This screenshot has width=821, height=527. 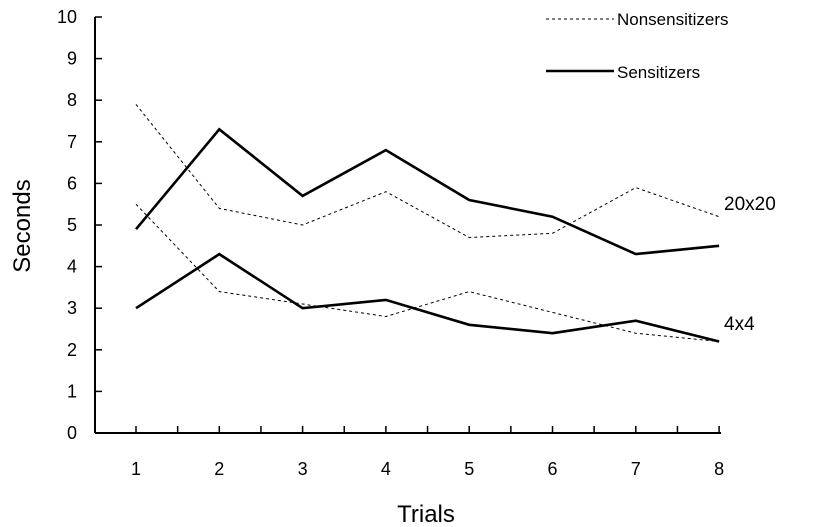 I want to click on legend-label-sensitizers: Sensitizers, so click(x=658, y=72).